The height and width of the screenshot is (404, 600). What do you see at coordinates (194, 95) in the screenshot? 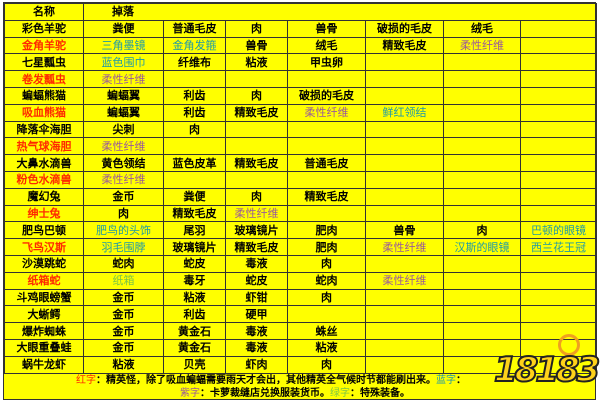
I see `drop-item-cell: 利齿` at bounding box center [194, 95].